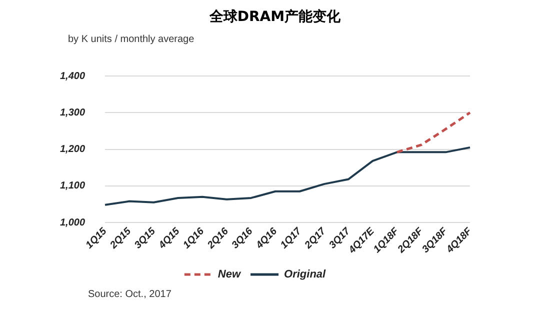 The height and width of the screenshot is (331, 550). I want to click on chart-title: 全球DRAM产能变化, so click(275, 17).